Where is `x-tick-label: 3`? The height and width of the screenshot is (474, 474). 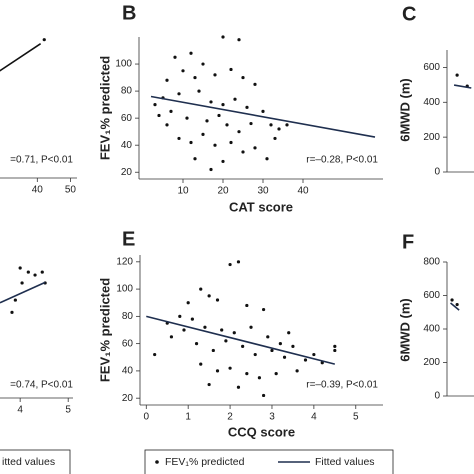 x-tick-label: 3 is located at coordinates (272, 417).